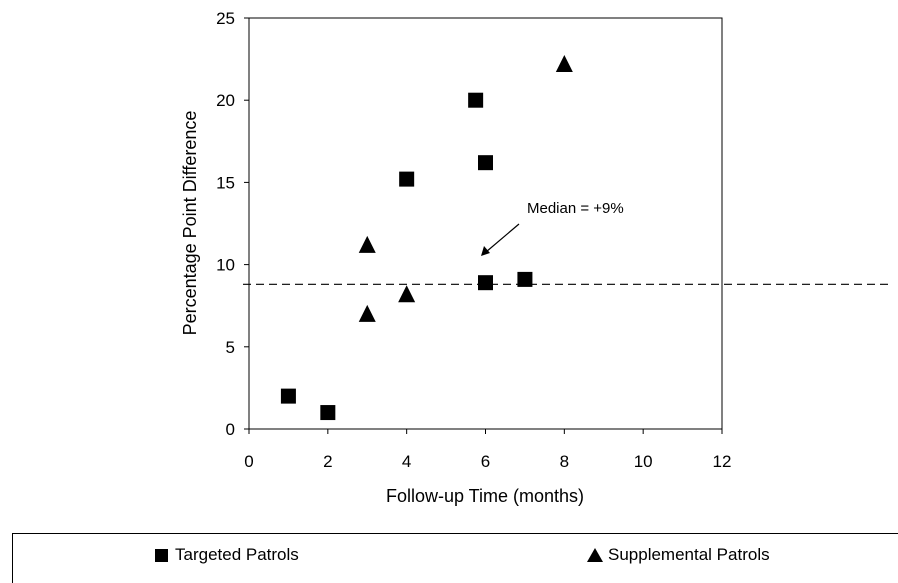  Describe the element at coordinates (485, 251) in the screenshot. I see `median-annotation-arrowhead` at that location.